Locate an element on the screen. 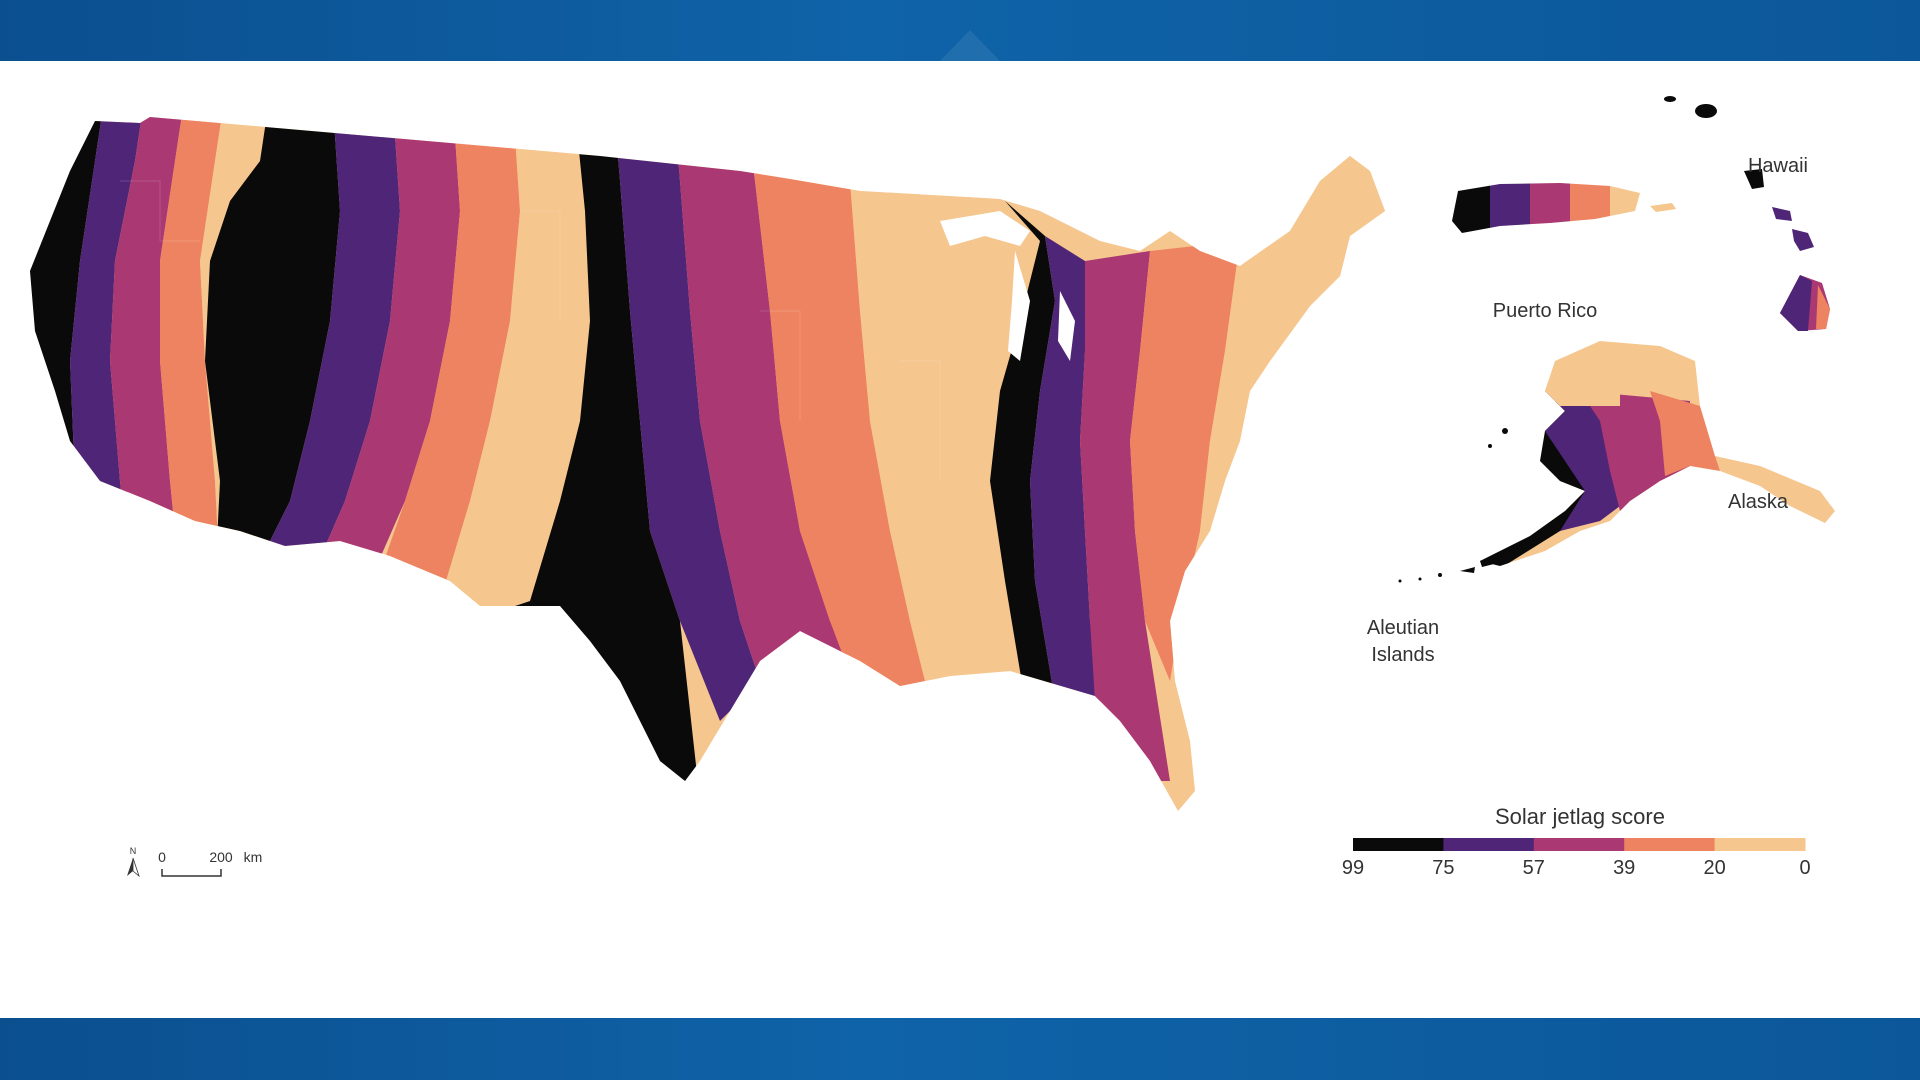 This screenshot has width=1920, height=1080. label-puerto-rico: Puerto Rico is located at coordinates (1545, 311).